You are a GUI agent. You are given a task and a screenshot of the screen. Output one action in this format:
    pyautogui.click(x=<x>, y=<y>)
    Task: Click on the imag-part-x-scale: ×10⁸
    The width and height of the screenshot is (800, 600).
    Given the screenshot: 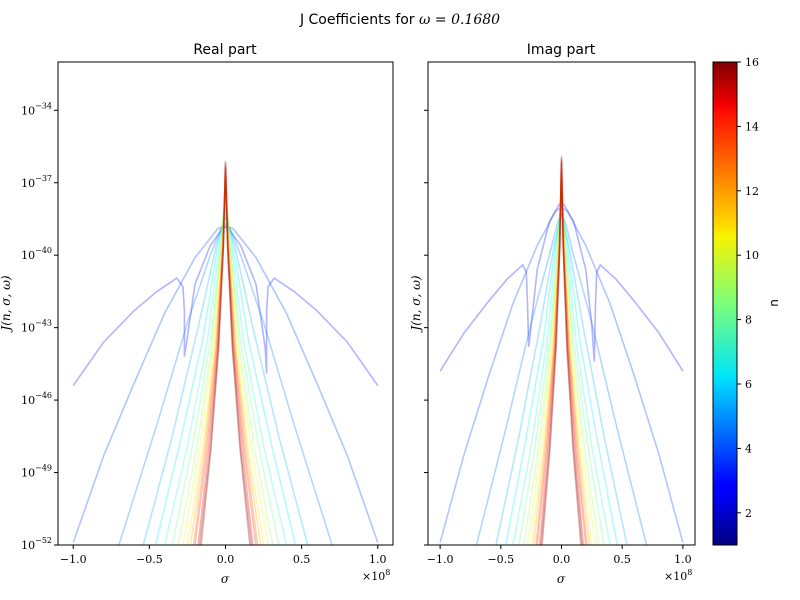 What is the action you would take?
    pyautogui.click(x=678, y=575)
    